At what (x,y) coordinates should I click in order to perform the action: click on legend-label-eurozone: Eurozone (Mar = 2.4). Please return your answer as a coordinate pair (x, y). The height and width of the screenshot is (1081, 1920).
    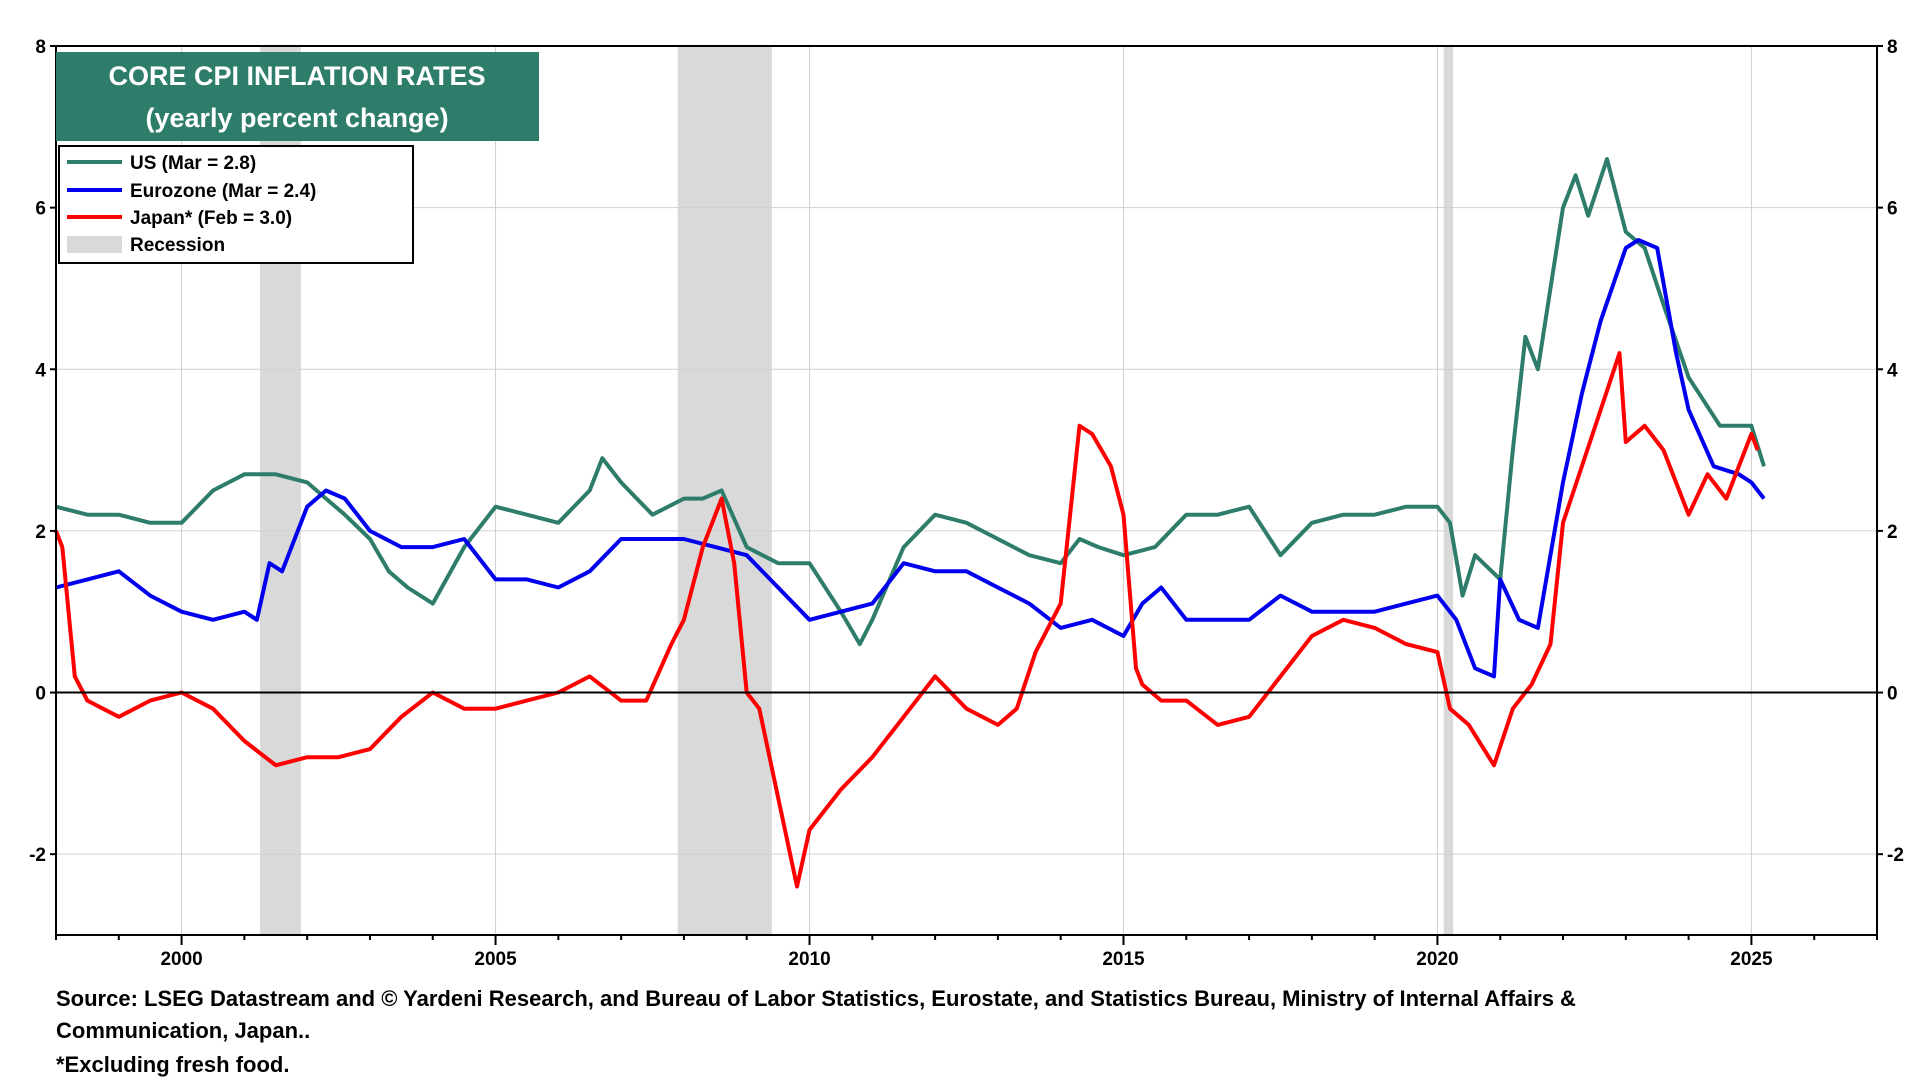
    Looking at the image, I should click on (223, 191).